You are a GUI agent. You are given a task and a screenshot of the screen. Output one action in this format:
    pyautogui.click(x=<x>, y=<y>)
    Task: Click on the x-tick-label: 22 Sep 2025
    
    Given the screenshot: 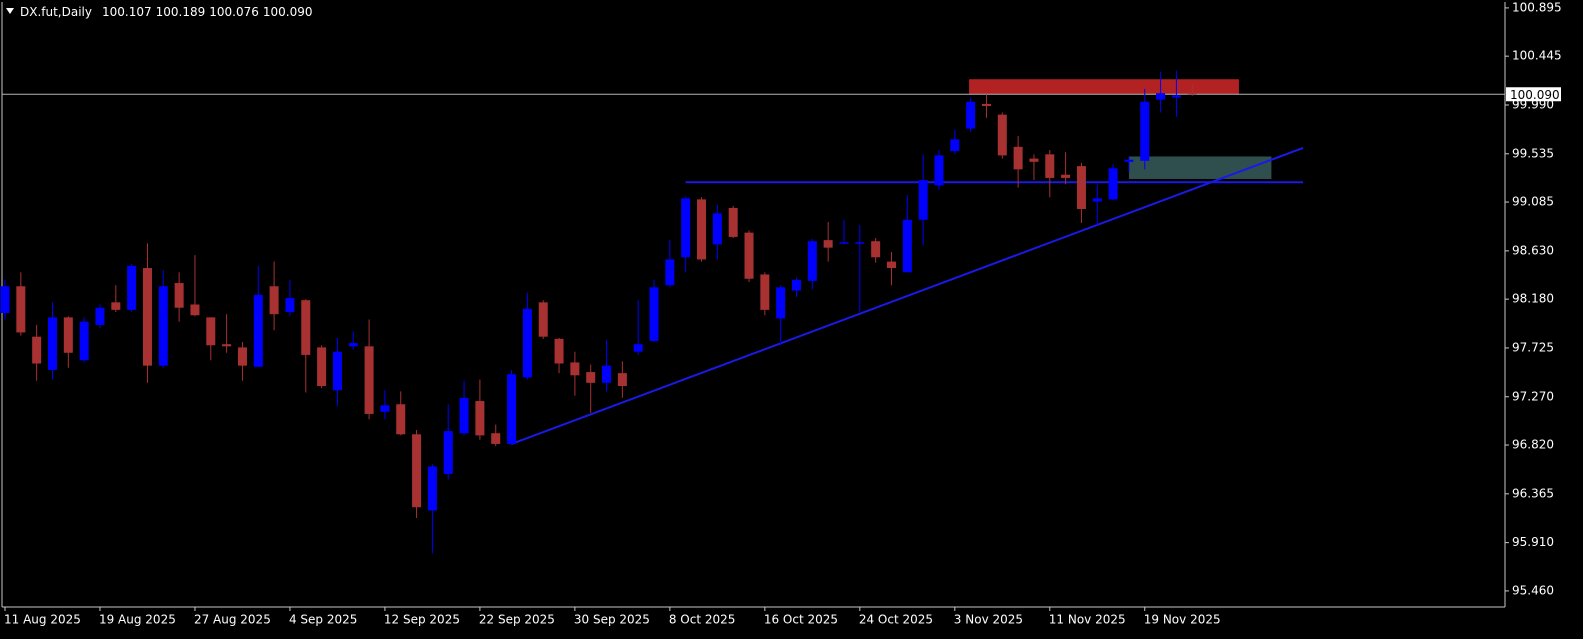 What is the action you would take?
    pyautogui.click(x=517, y=620)
    